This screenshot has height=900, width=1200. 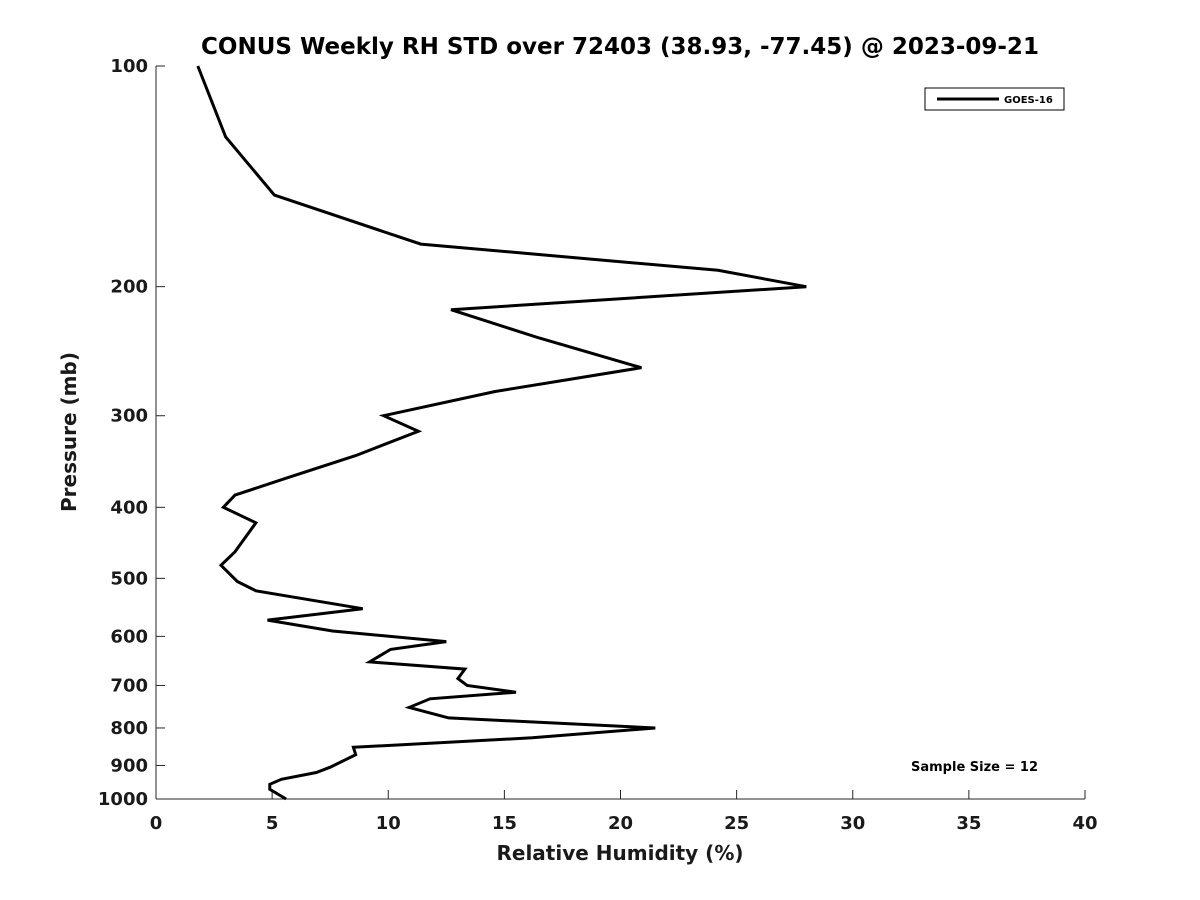 What do you see at coordinates (129, 578) in the screenshot?
I see `y-tick-label: 500` at bounding box center [129, 578].